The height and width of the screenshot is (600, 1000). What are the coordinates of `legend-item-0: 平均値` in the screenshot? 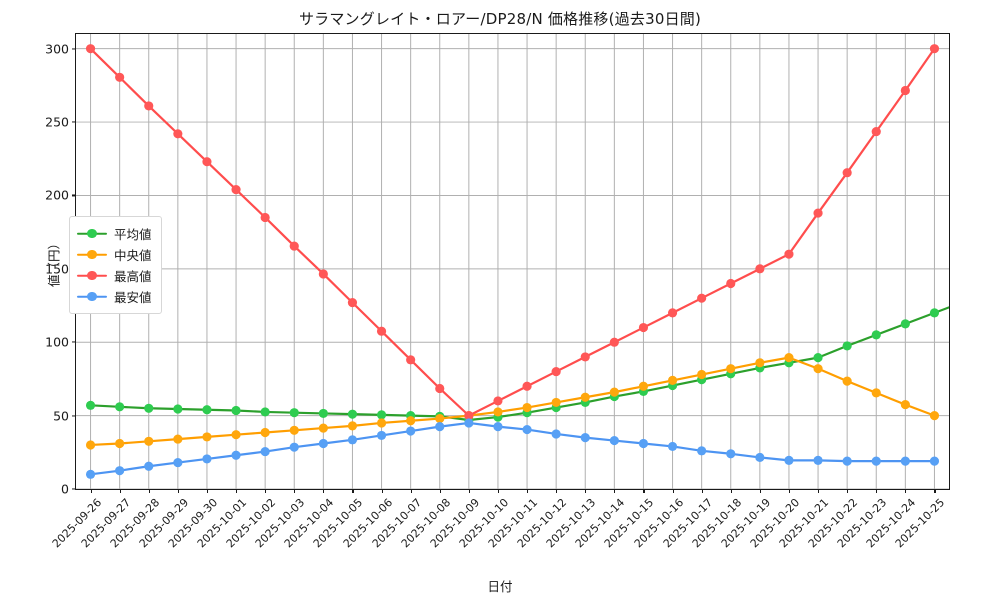 It's located at (114, 233).